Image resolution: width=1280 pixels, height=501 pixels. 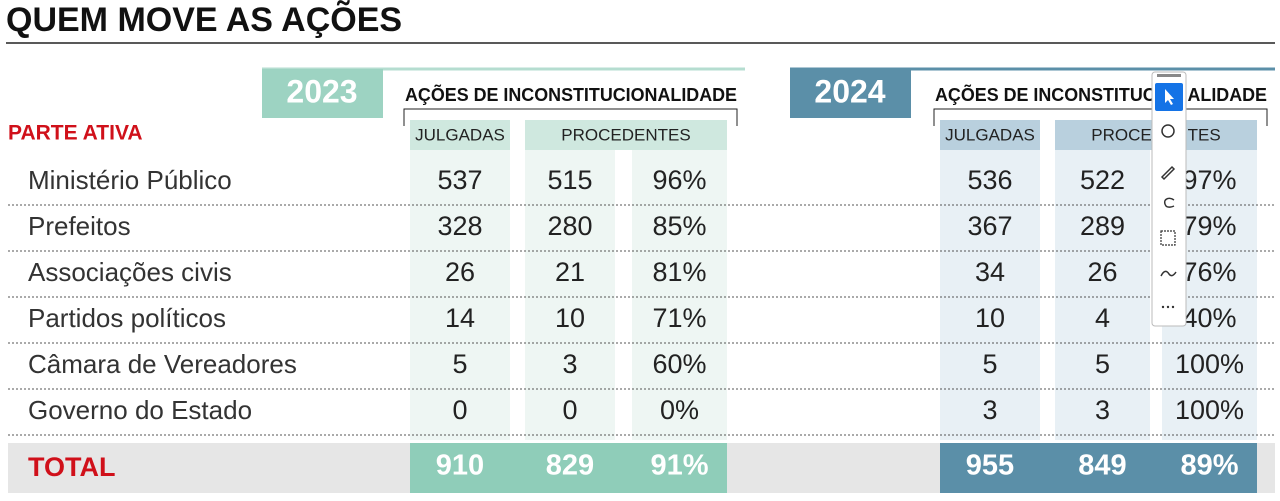 What do you see at coordinates (569, 180) in the screenshot?
I see `cell: 515` at bounding box center [569, 180].